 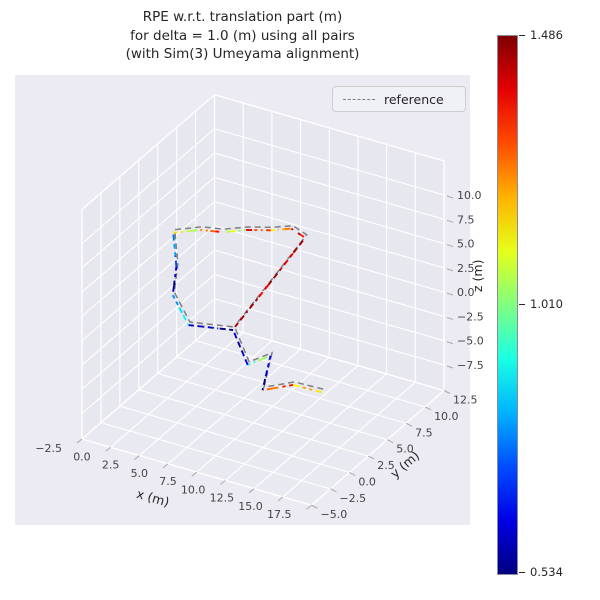 What do you see at coordinates (470, 316) in the screenshot?
I see `z-tick-label: −2.5` at bounding box center [470, 316].